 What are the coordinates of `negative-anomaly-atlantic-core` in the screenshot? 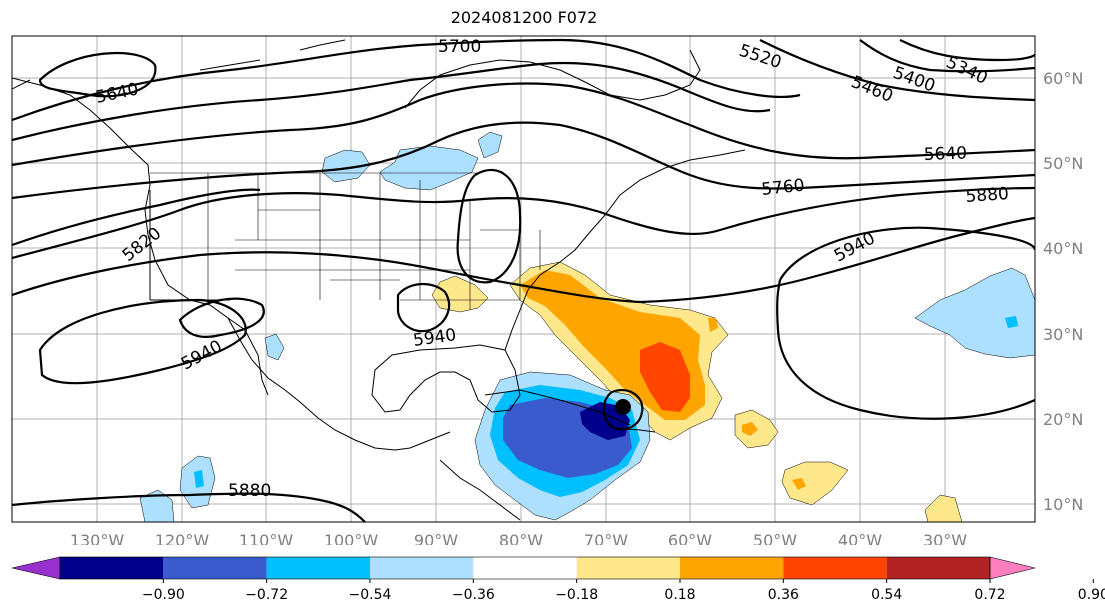 It's located at (1011, 322).